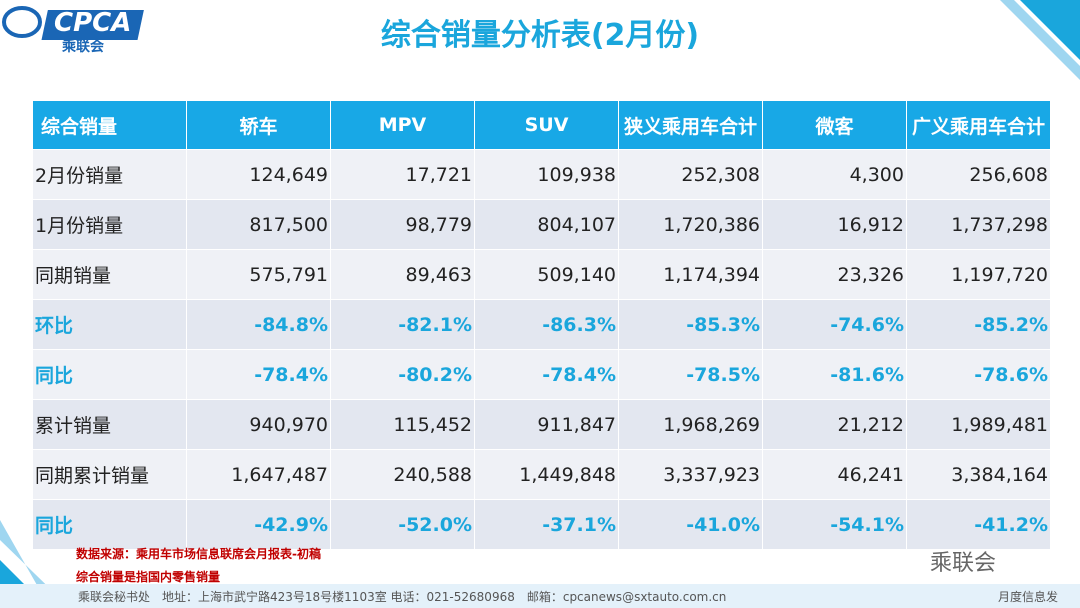 This screenshot has height=608, width=1080. Describe the element at coordinates (93, 23) in the screenshot. I see `logo: CPCA` at that location.